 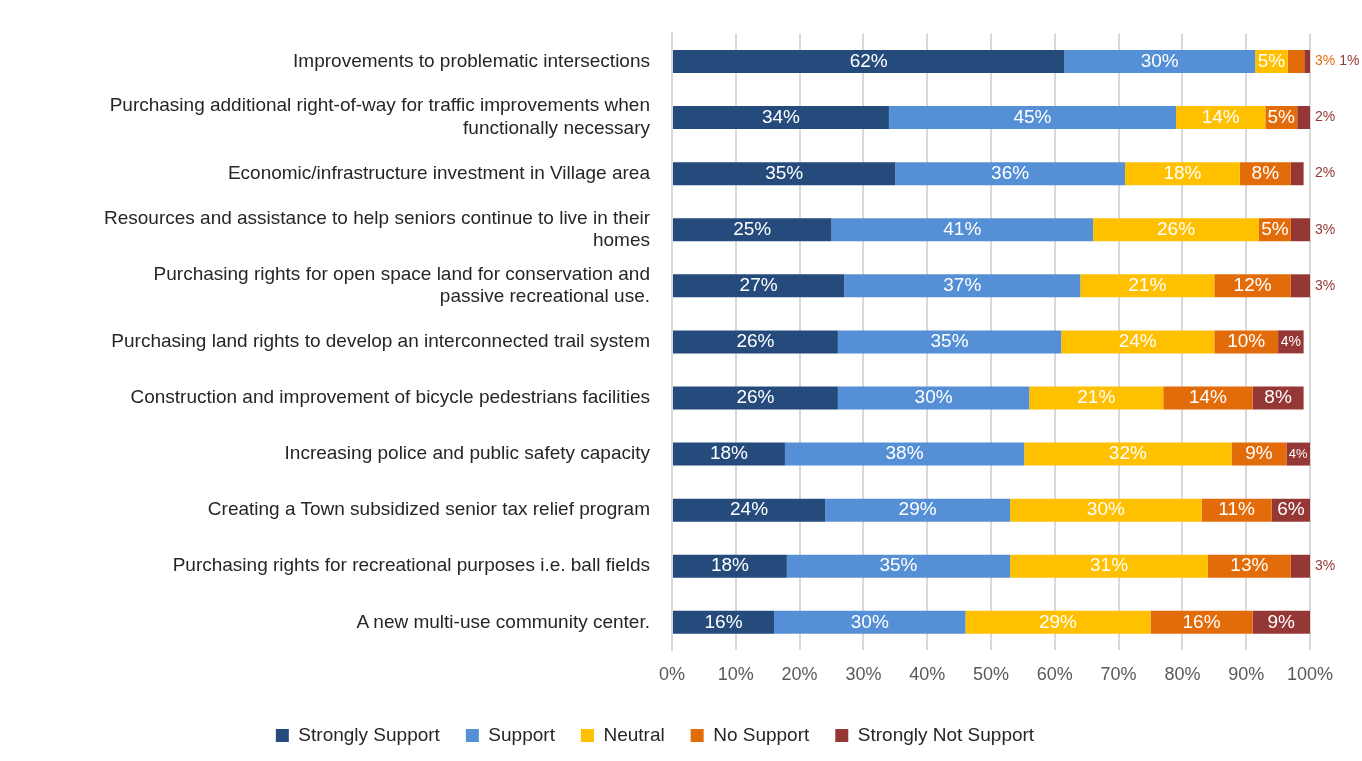 What do you see at coordinates (390, 397) in the screenshot?
I see `y-tick-label: Construction and improvement of bicycle pedestrians facilities` at bounding box center [390, 397].